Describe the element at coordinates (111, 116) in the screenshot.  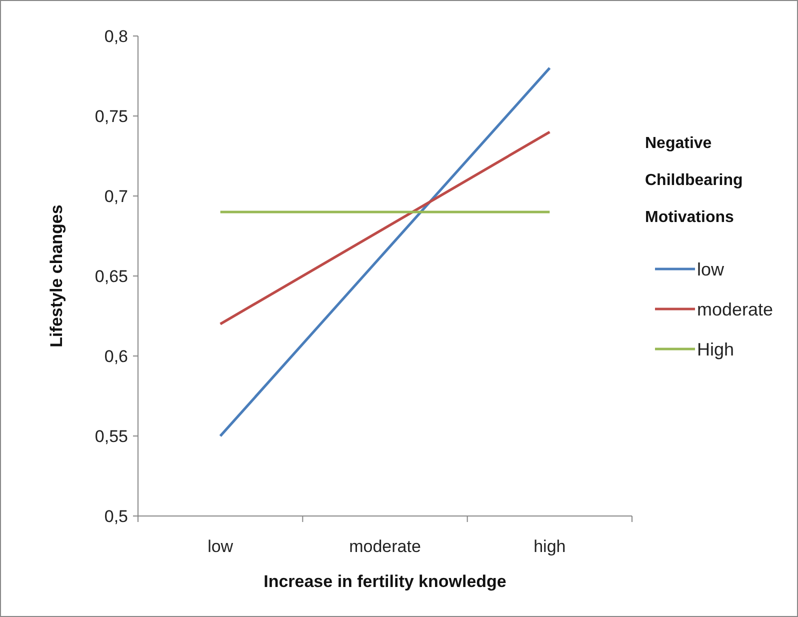
I see `y-tick-label: 0,75` at that location.